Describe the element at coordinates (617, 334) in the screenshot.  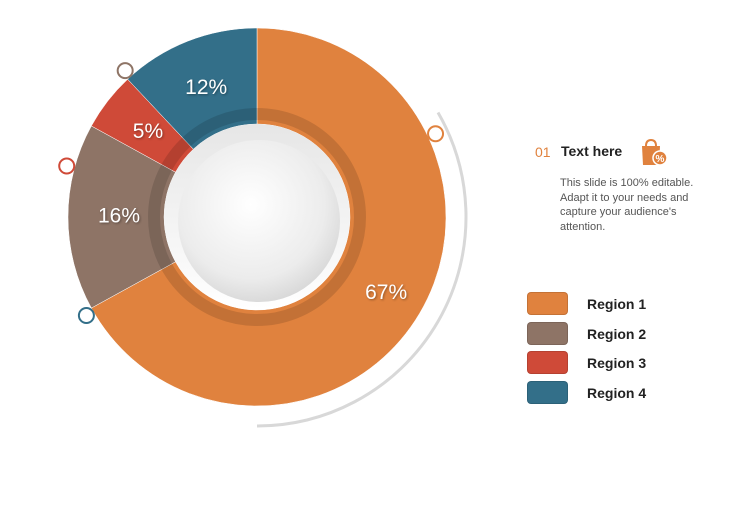
I see `legend-label: Region 2` at that location.